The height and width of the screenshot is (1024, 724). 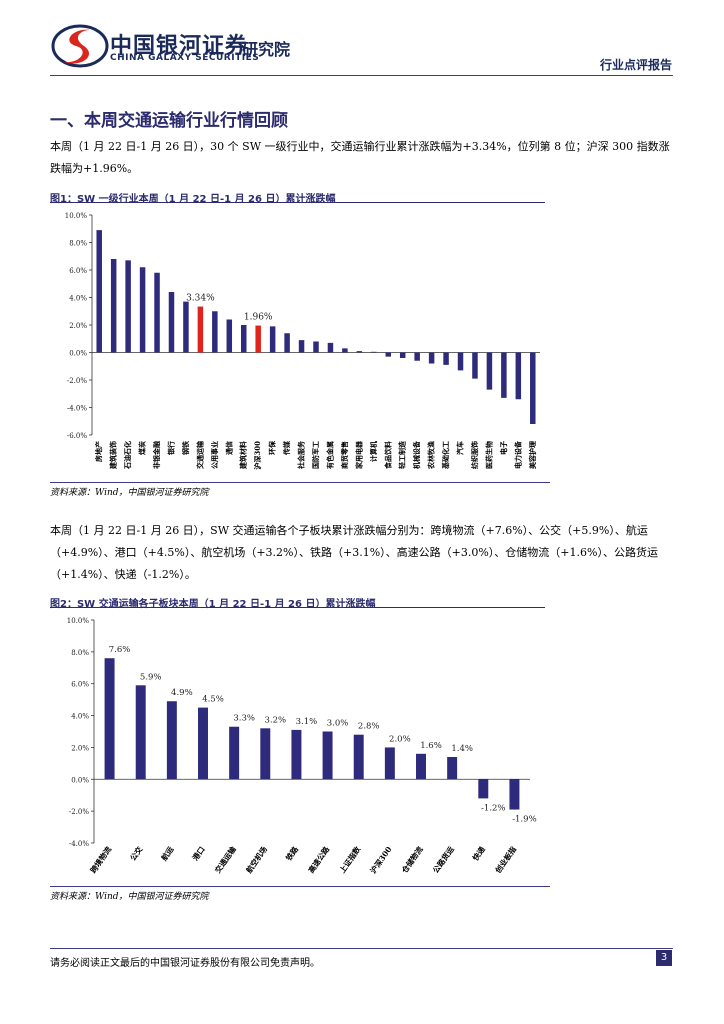 I want to click on category-label: 高速公路, so click(x=319, y=859).